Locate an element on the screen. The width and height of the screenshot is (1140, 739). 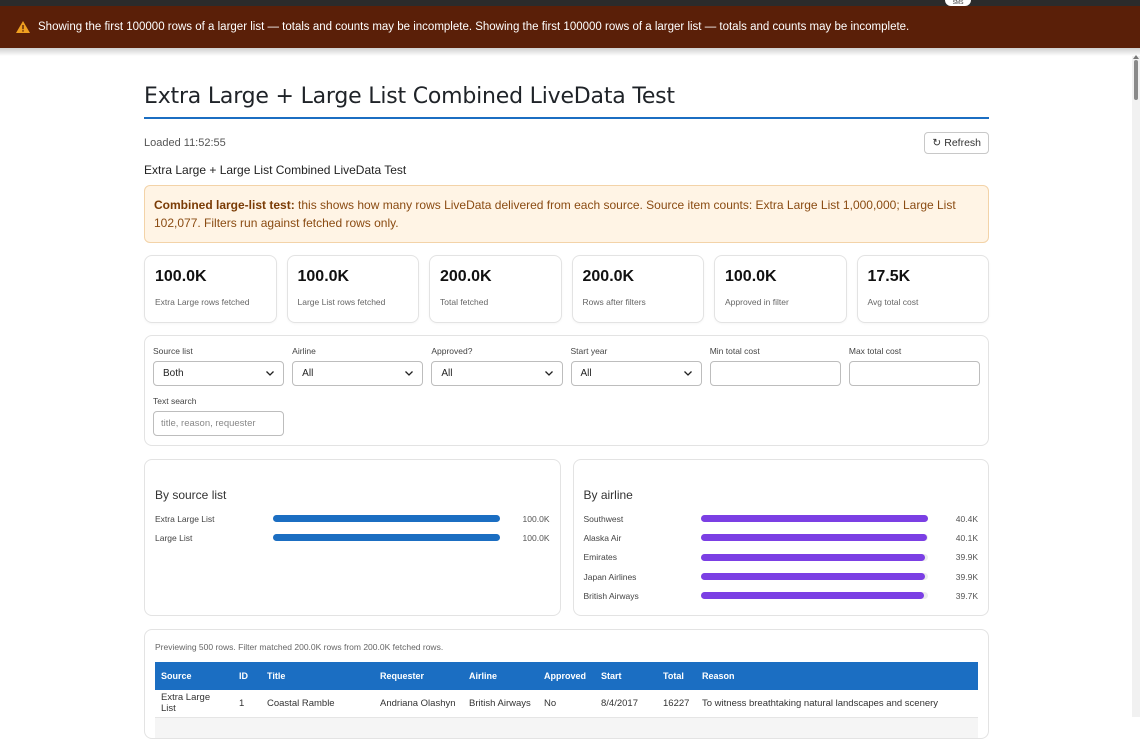
bar-row: Alaska Air 40.1K is located at coordinates (781, 537).